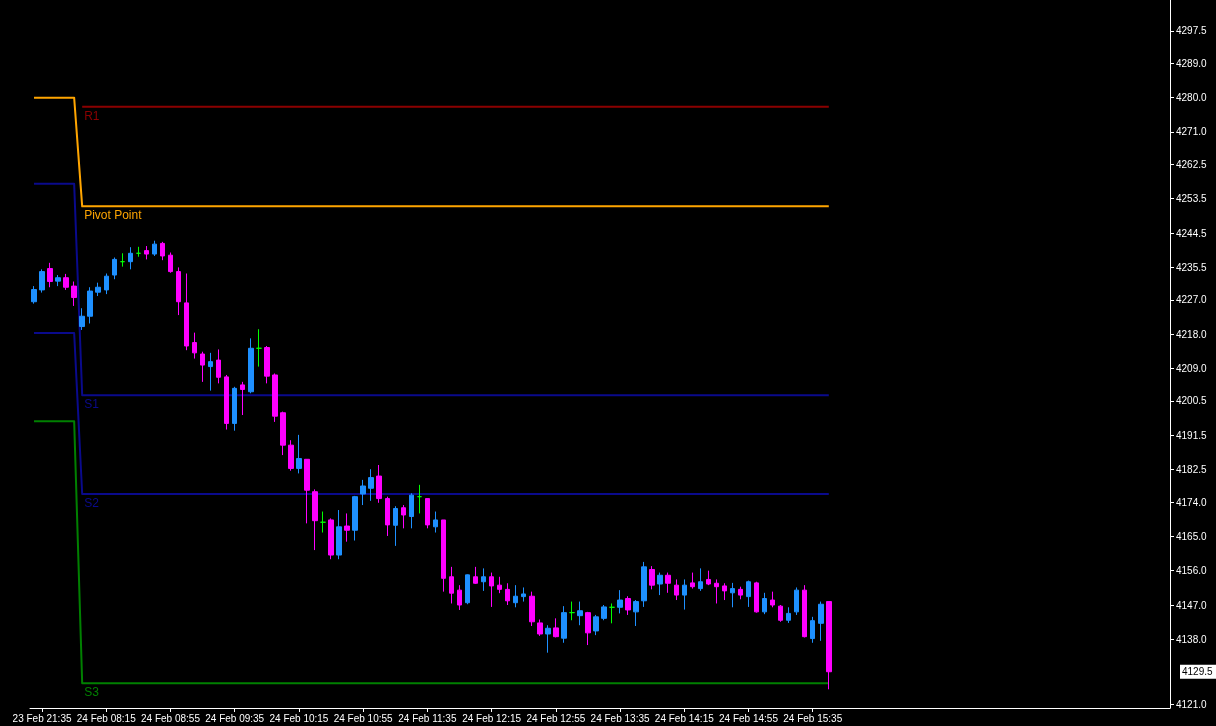 The width and height of the screenshot is (1216, 726). I want to click on series-label: S2, so click(92, 503).